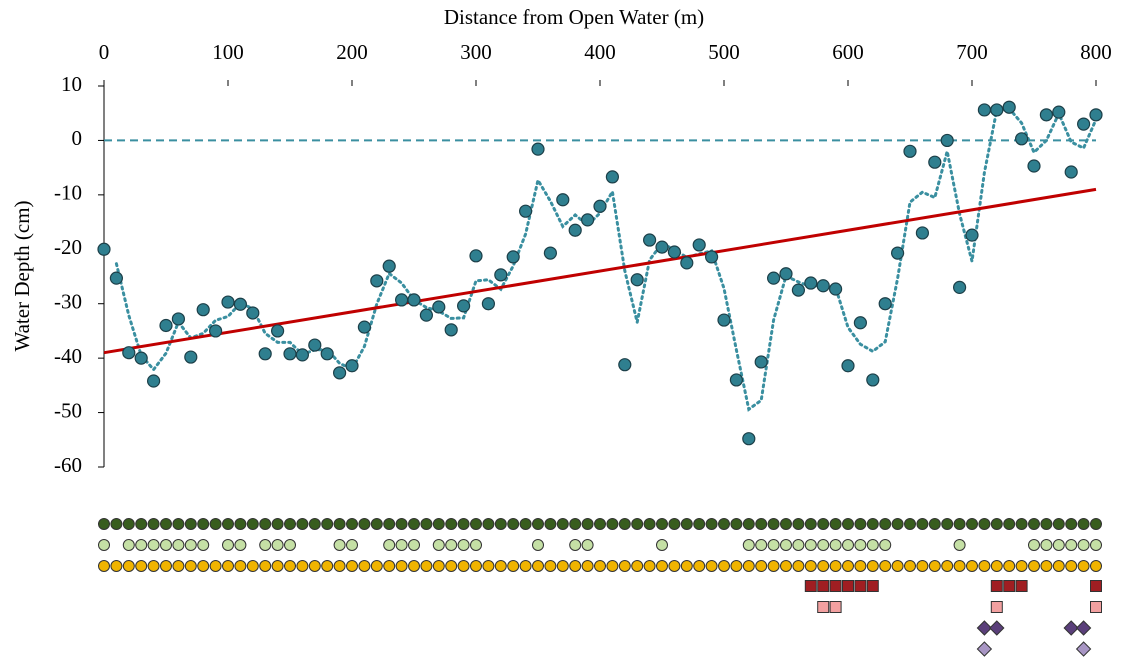 Image resolution: width=1123 pixels, height=657 pixels. What do you see at coordinates (22, 275) in the screenshot?
I see `y-axis-label: Water Depth (cm)` at bounding box center [22, 275].